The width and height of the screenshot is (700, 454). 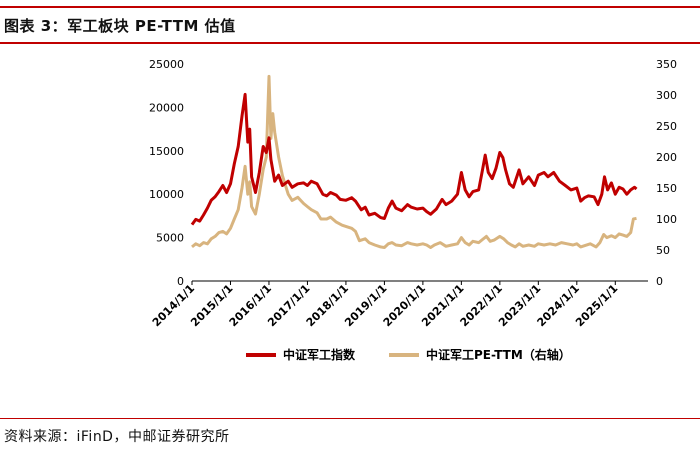 What do you see at coordinates (596, 305) in the screenshot?
I see `x-tick-label: 2025/1/1` at bounding box center [596, 305].